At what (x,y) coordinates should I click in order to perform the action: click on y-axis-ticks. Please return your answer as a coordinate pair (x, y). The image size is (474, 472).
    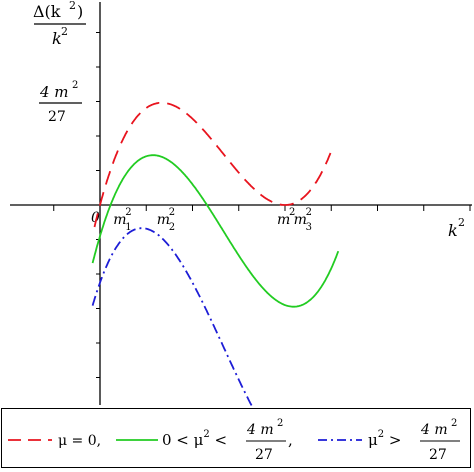
    Looking at the image, I should click on (98, 205).